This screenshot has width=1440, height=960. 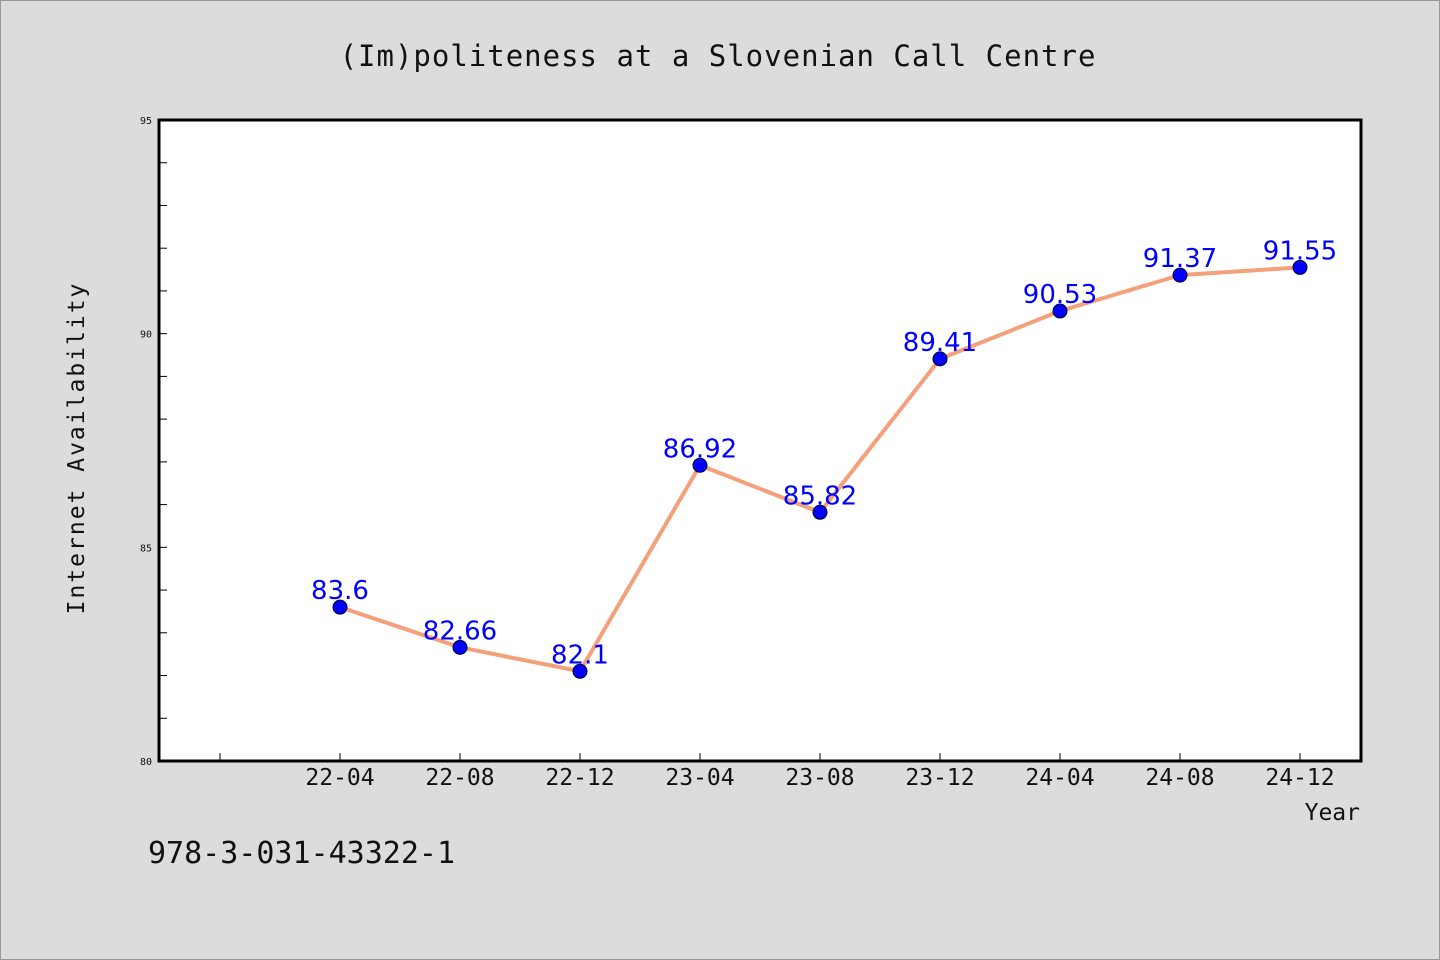 I want to click on isbn-text: 978-3-031-43322-1, so click(x=301, y=853).